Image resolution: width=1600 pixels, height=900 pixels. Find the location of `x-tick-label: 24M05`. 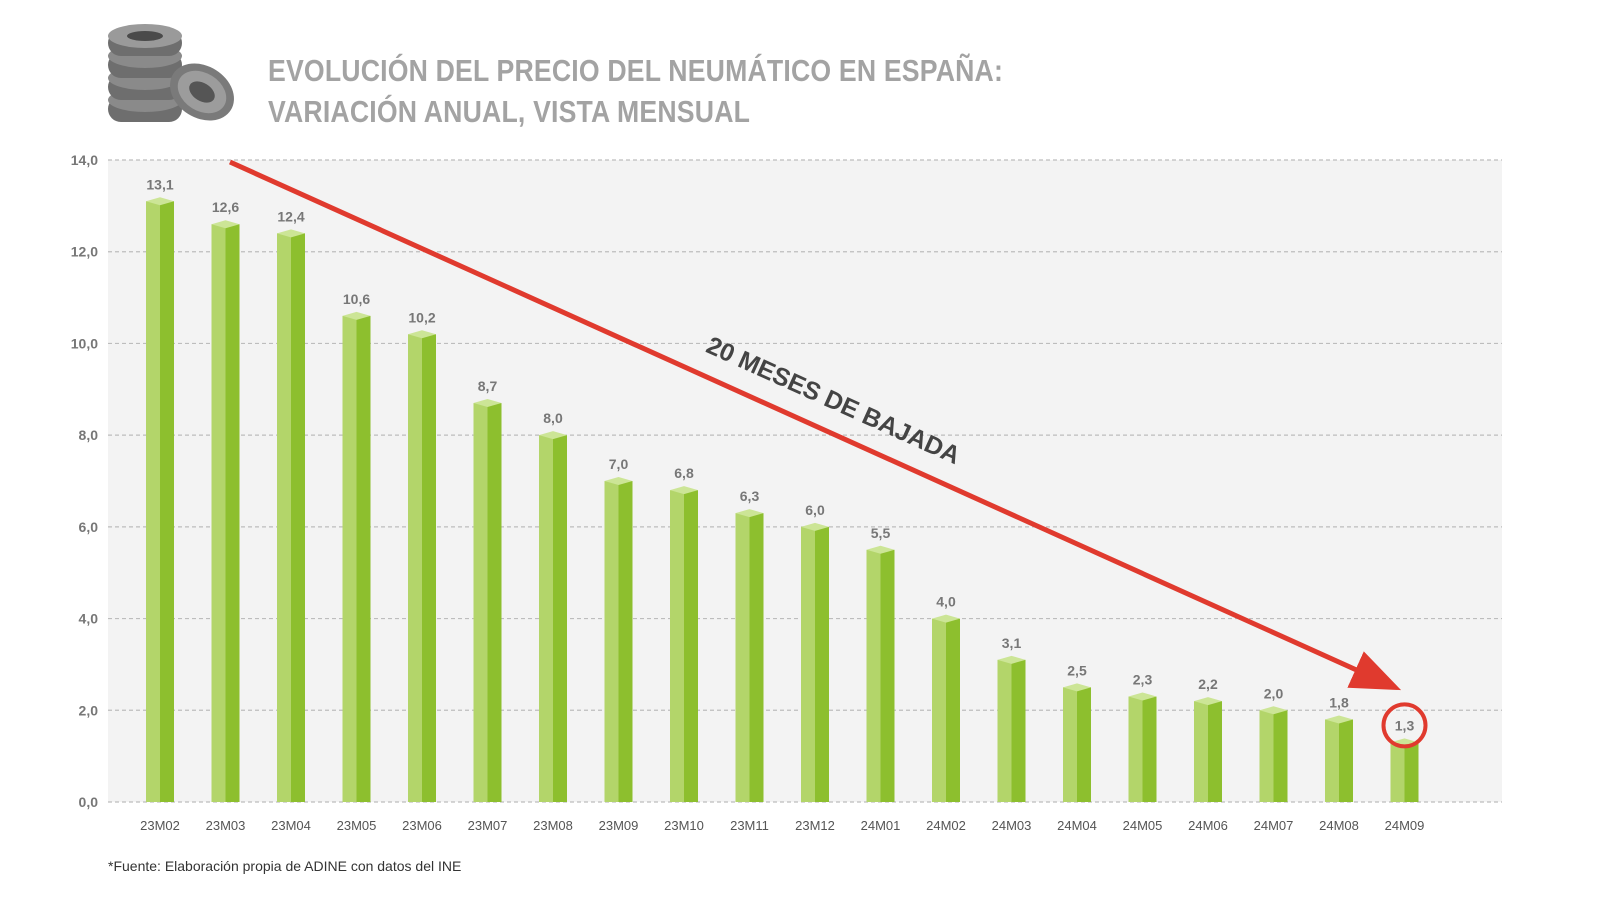

x-tick-label: 24M05 is located at coordinates (1143, 825).